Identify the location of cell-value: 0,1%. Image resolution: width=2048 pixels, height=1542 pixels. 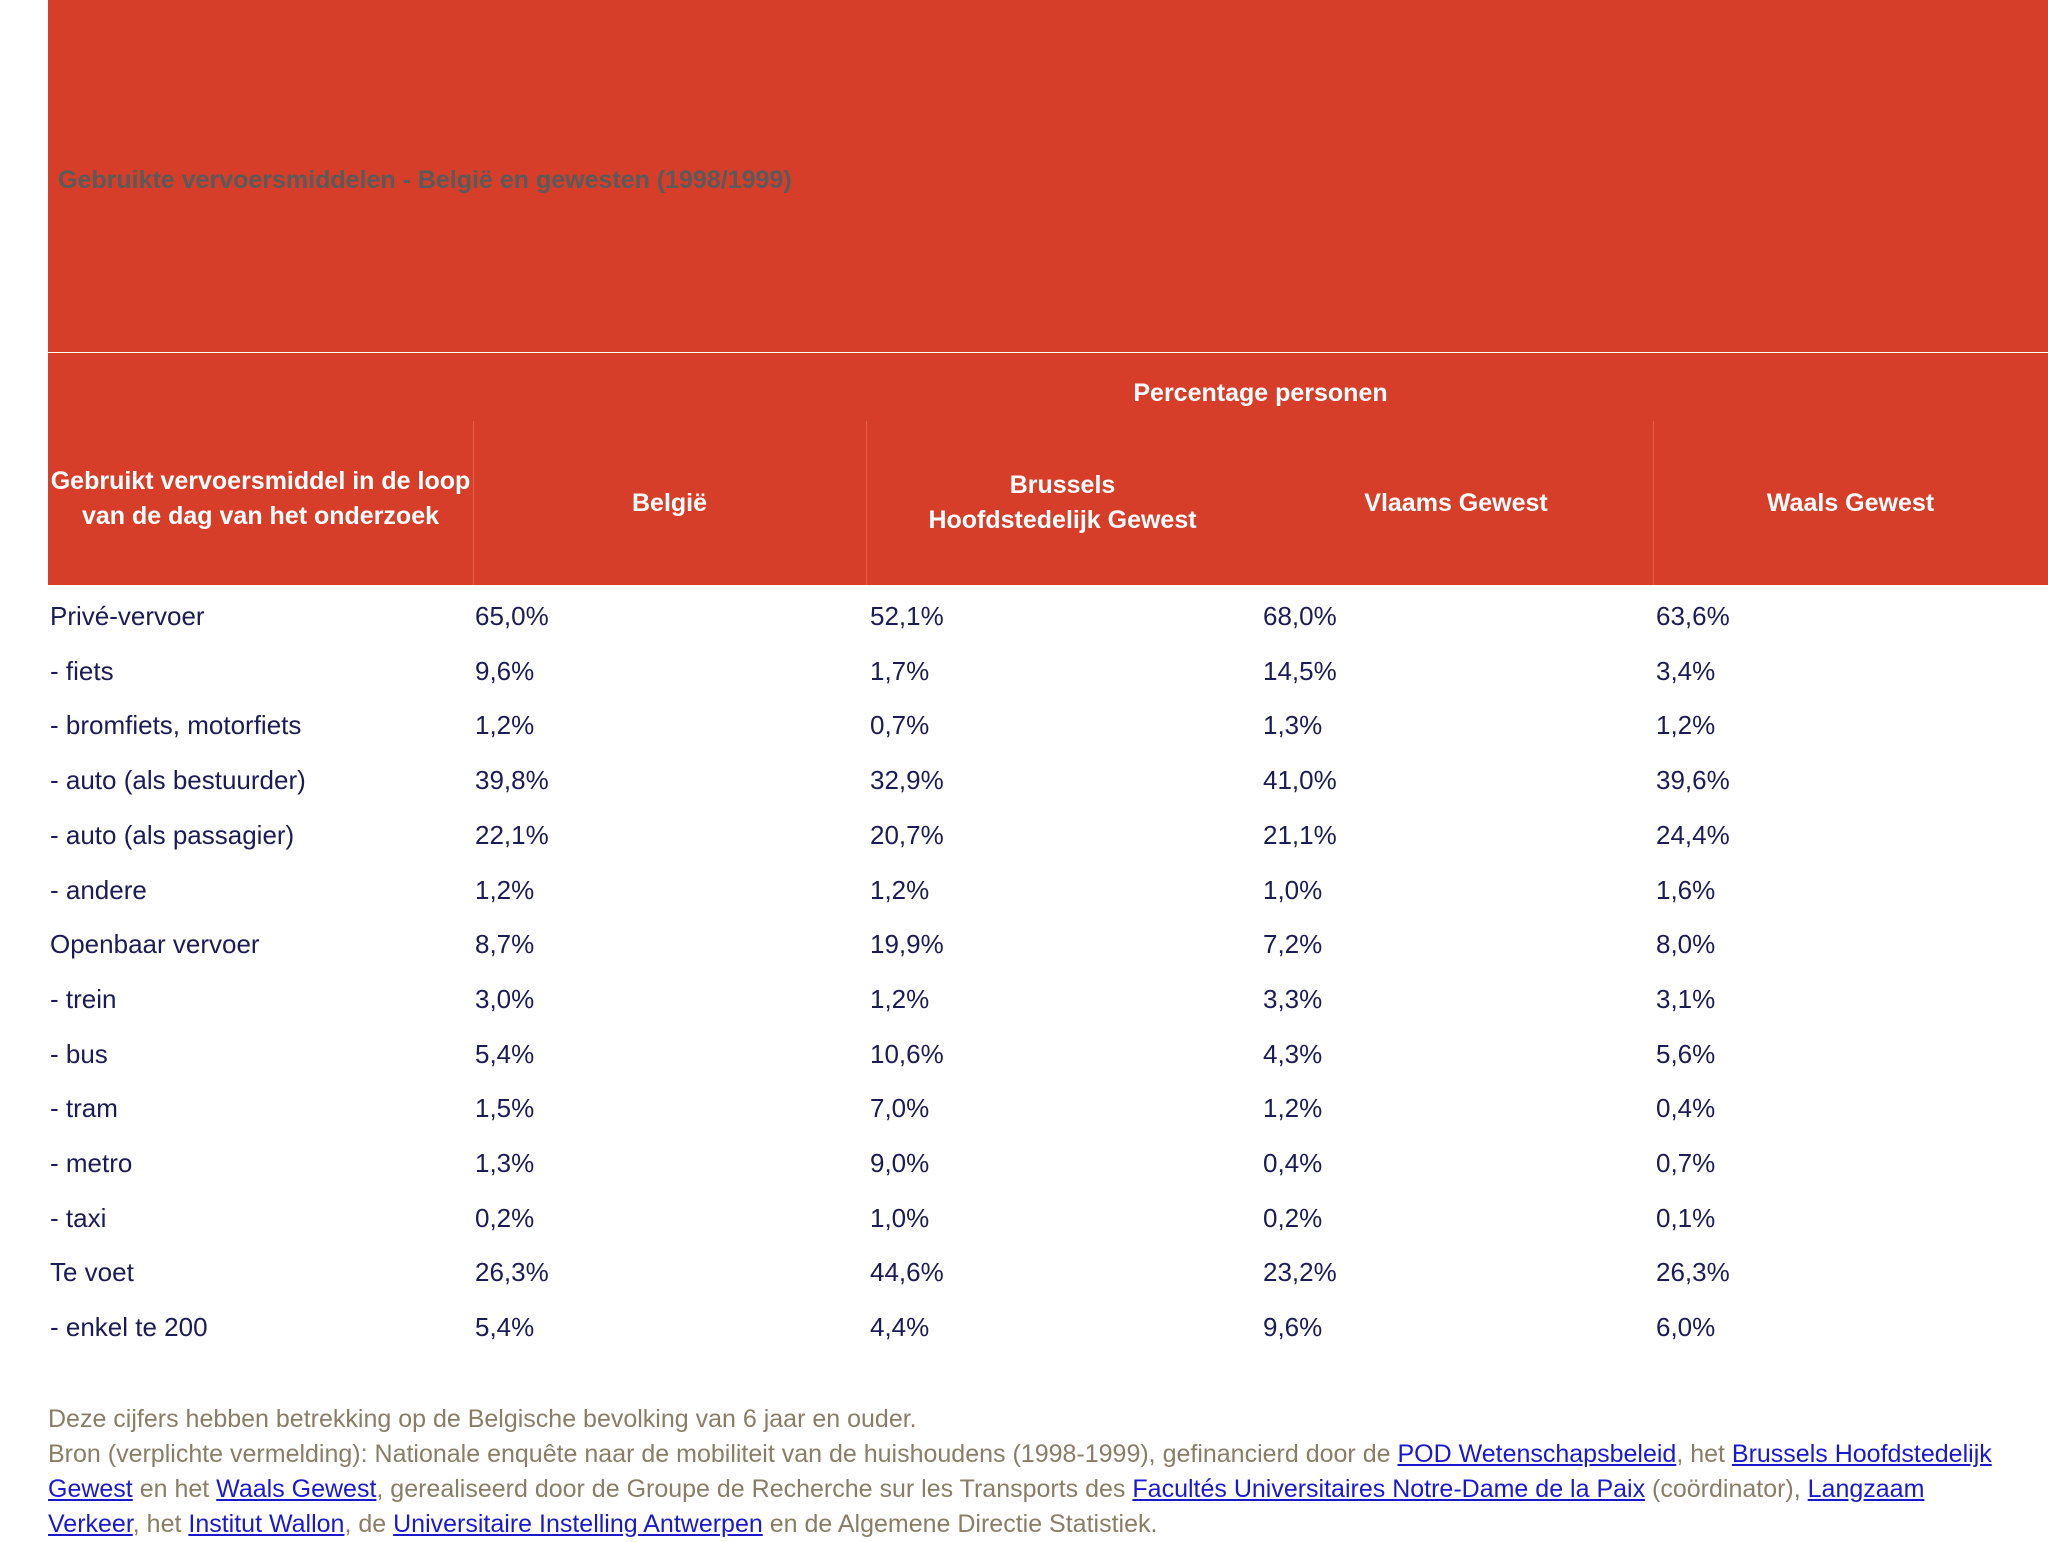
(1686, 1217).